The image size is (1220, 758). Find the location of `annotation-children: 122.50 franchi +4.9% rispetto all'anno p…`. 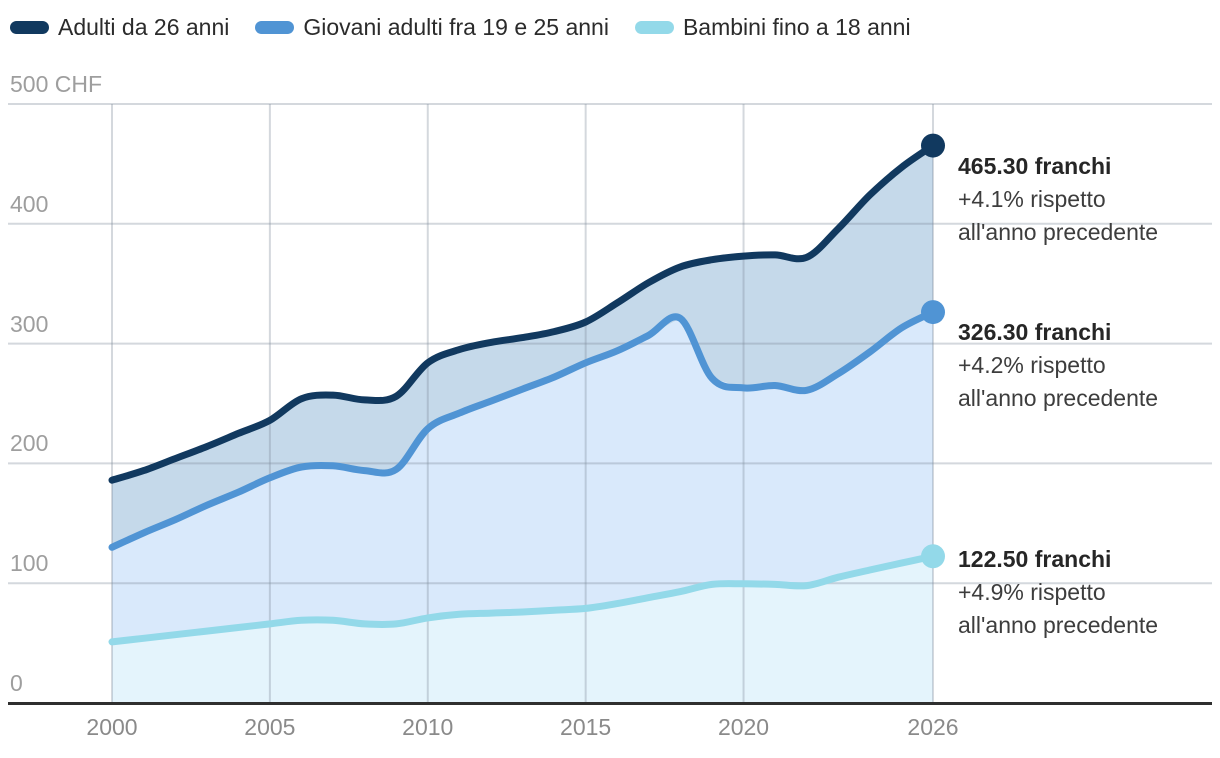

annotation-children: 122.50 franchi +4.9% rispetto all'anno p… is located at coordinates (1058, 592).